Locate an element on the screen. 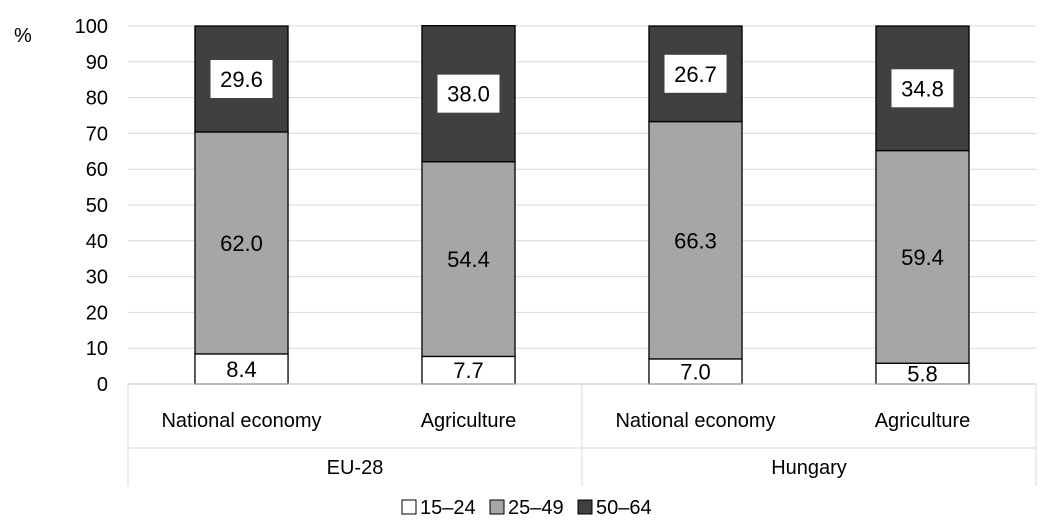 The image size is (1052, 528). y-tick-label-40: 40 is located at coordinates (97, 242).